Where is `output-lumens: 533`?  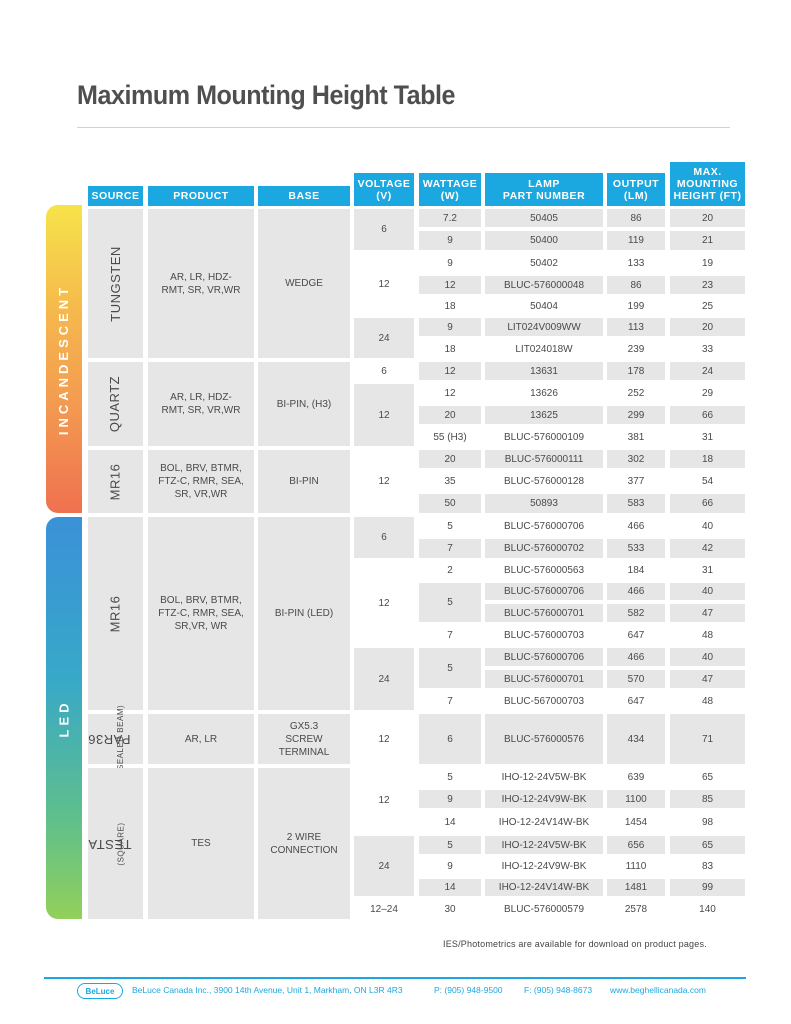
output-lumens: 533 is located at coordinates (636, 548).